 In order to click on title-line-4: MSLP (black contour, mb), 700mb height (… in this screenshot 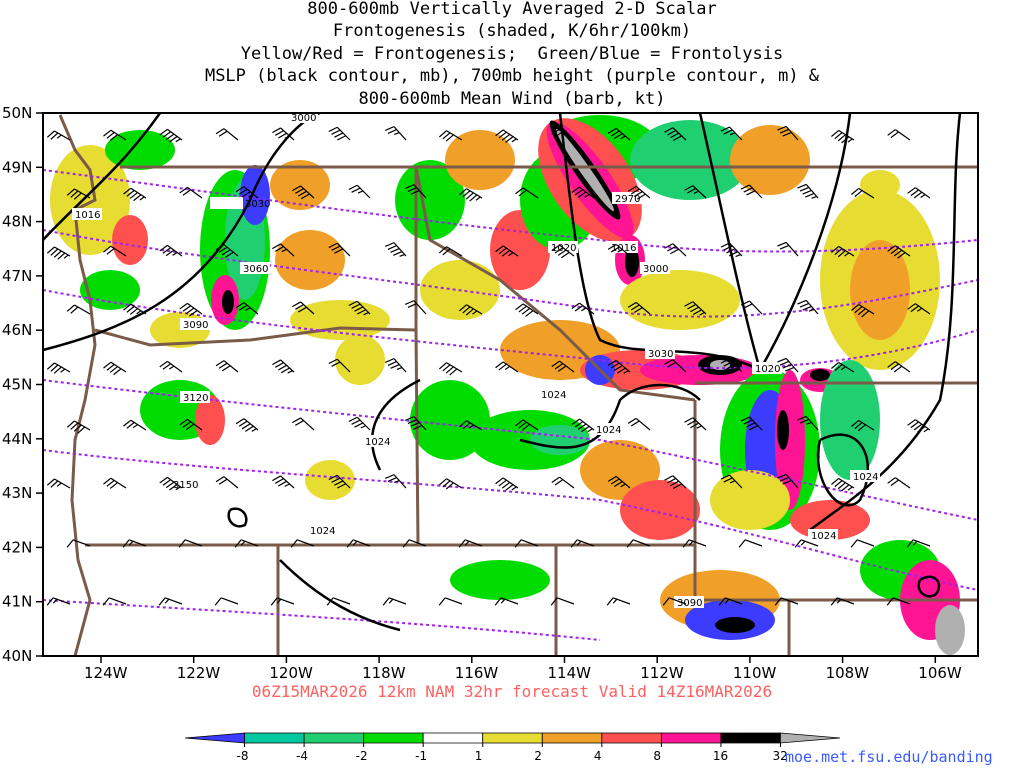, I will do `click(512, 76)`.